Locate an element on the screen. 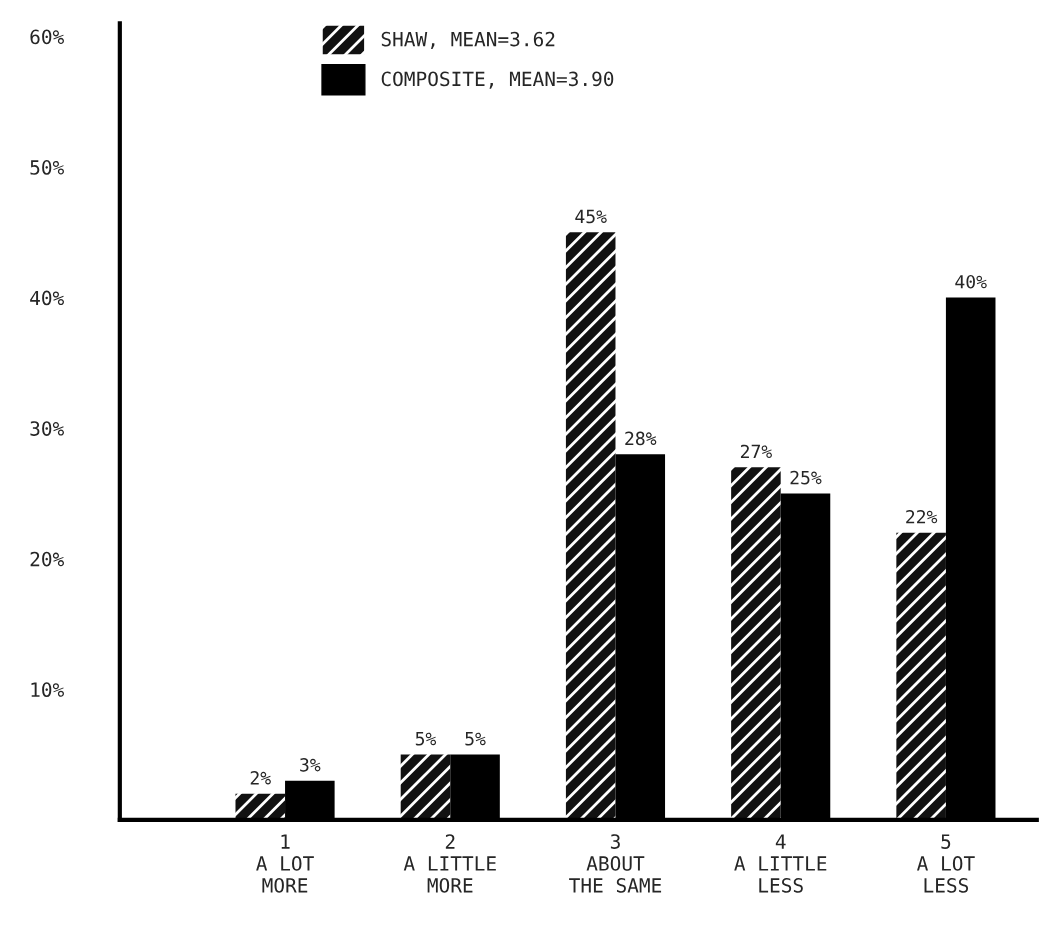 The height and width of the screenshot is (937, 1042). legend-label: COMPOSITE, MEAN=3.90 is located at coordinates (497, 80).